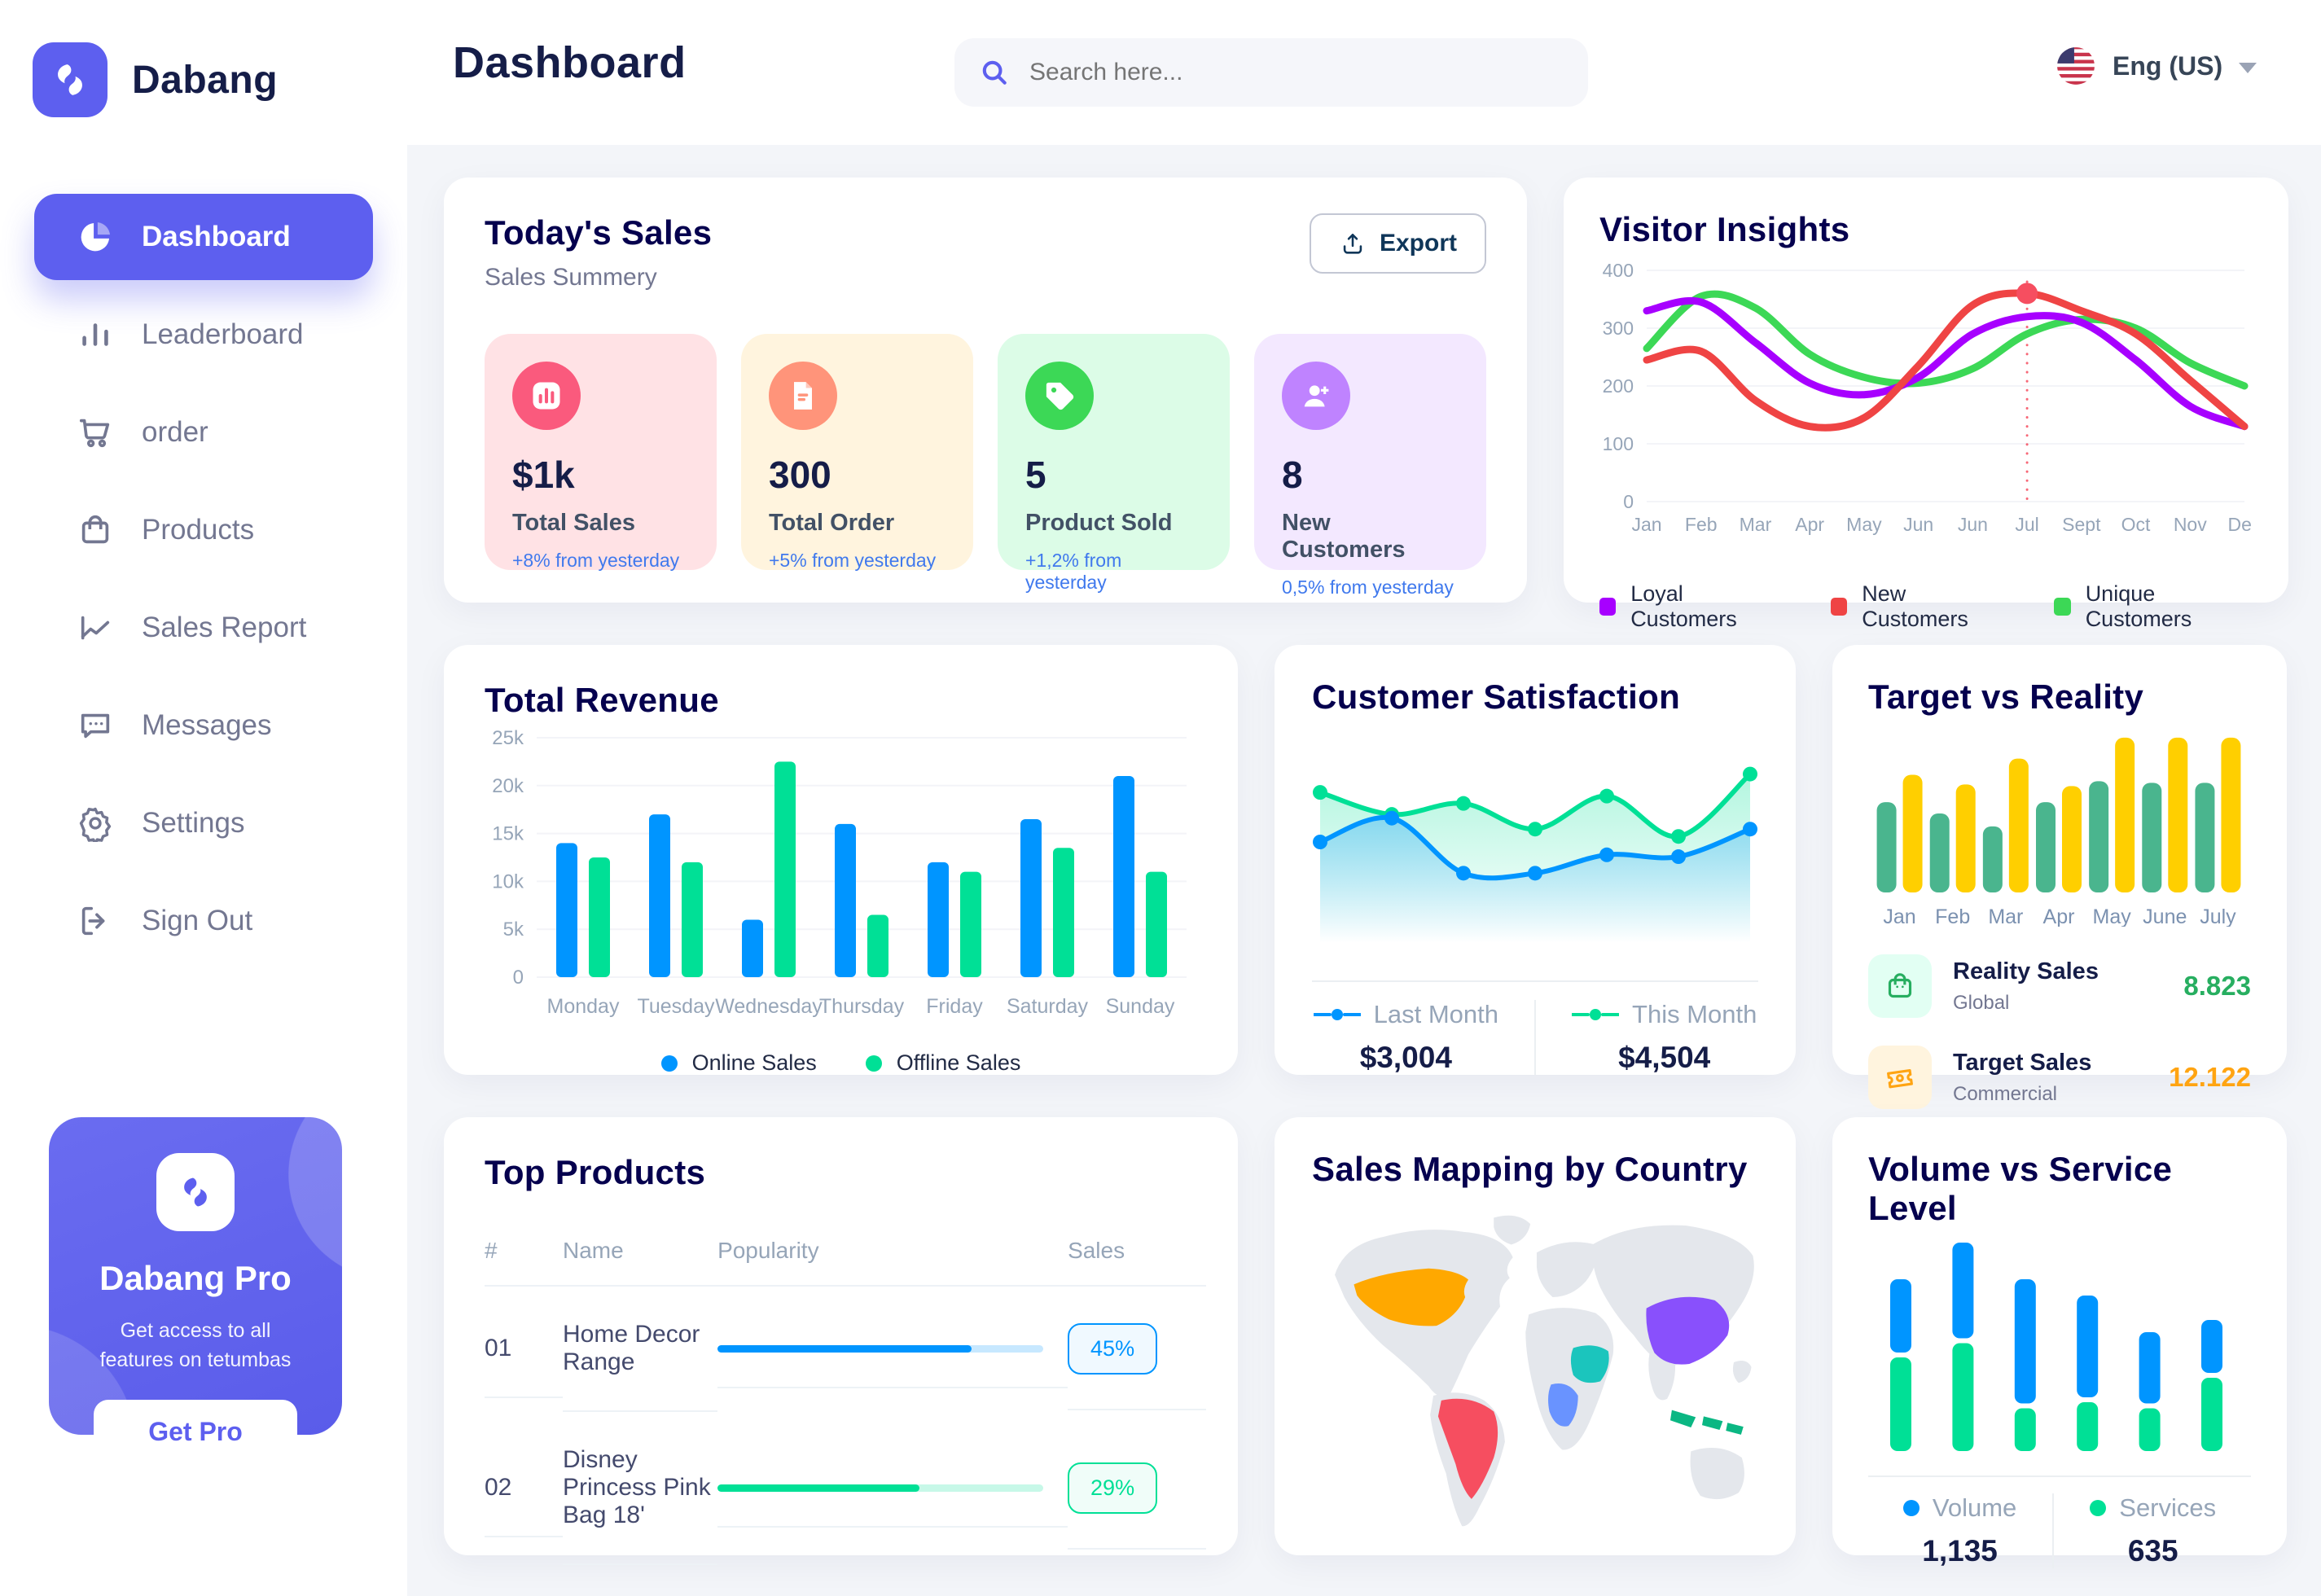 Image resolution: width=2321 pixels, height=1596 pixels. Describe the element at coordinates (769, 1007) in the screenshot. I see `svg-text: Wednesday` at that location.